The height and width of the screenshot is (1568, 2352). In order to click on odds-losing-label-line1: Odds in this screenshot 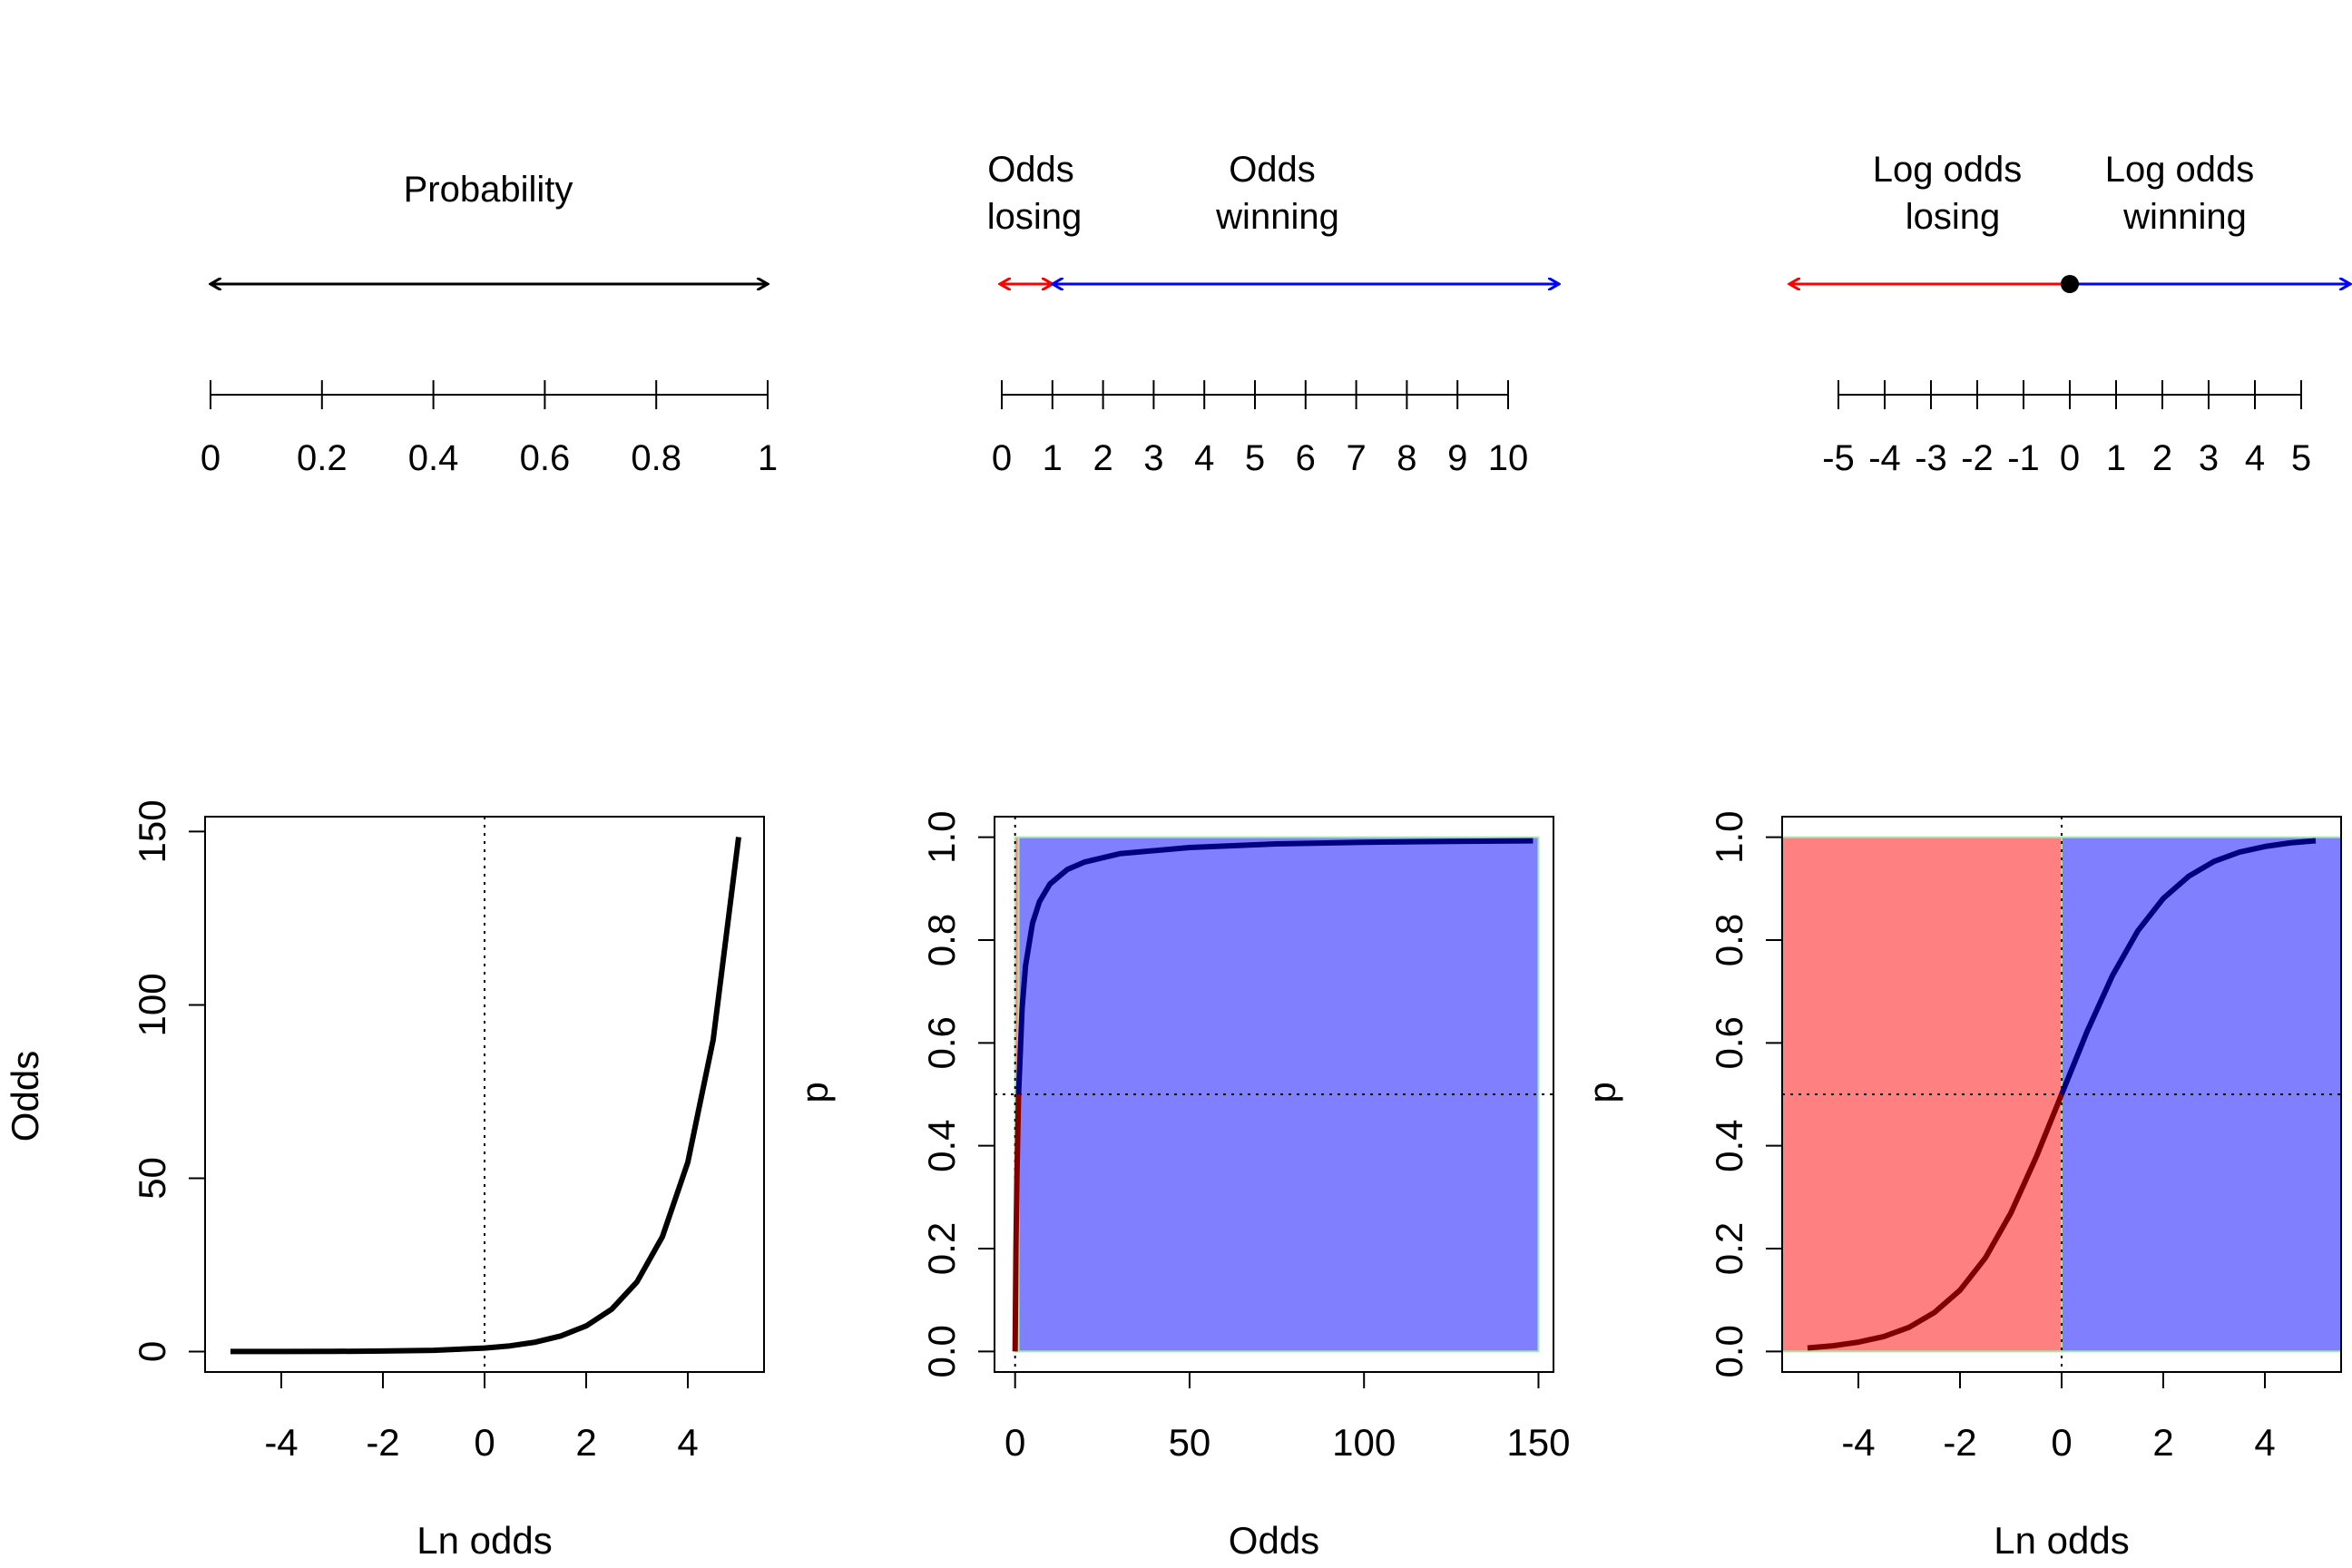, I will do `click(1030, 170)`.